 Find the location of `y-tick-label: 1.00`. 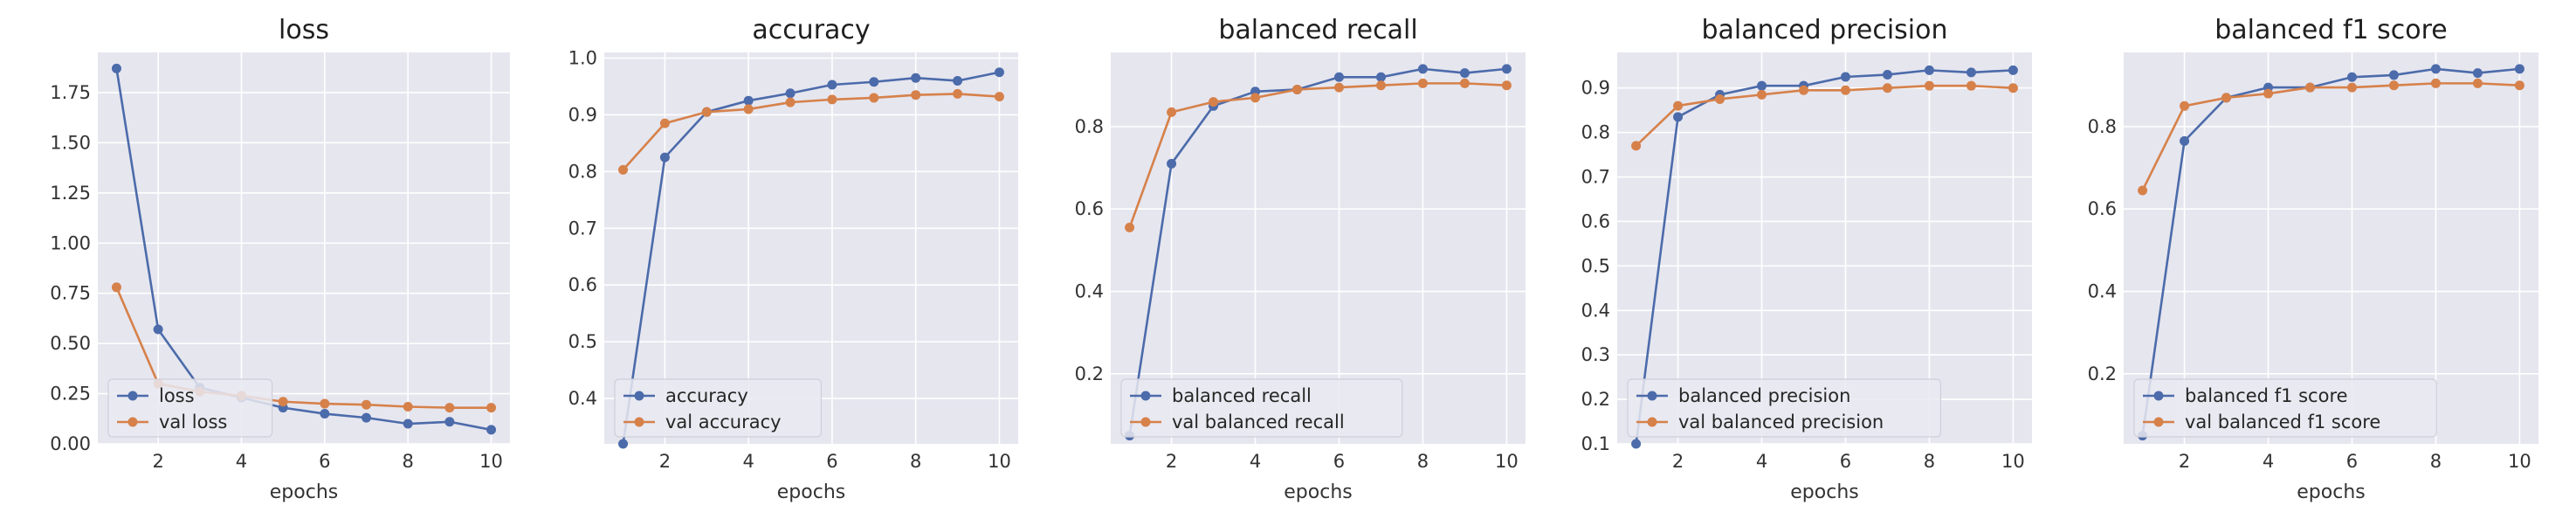

y-tick-label: 1.00 is located at coordinates (70, 242).